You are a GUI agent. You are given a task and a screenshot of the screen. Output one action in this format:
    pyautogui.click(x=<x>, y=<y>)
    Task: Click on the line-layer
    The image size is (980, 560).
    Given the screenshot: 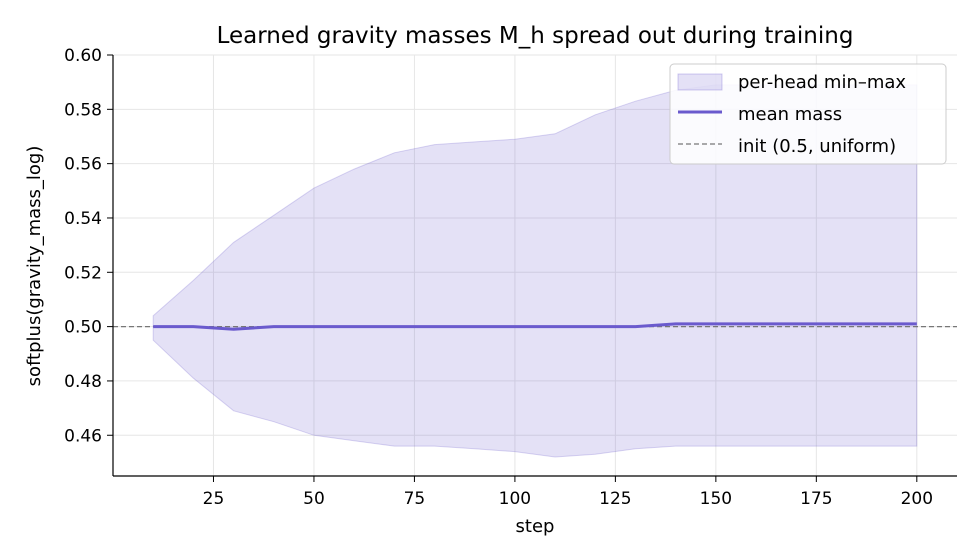 What is the action you would take?
    pyautogui.click(x=535, y=326)
    